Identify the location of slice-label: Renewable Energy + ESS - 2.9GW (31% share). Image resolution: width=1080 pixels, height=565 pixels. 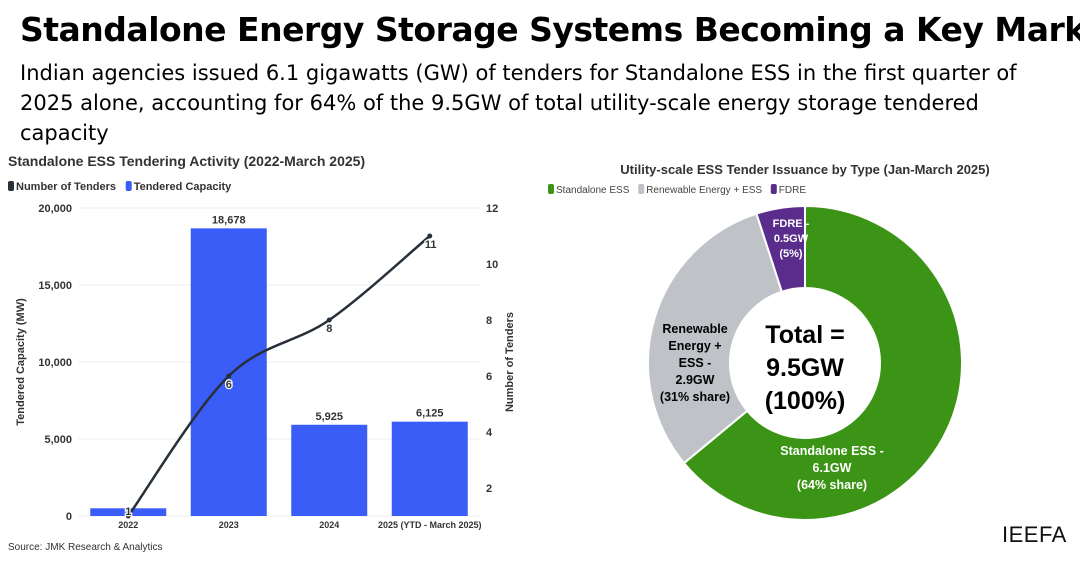
(695, 363).